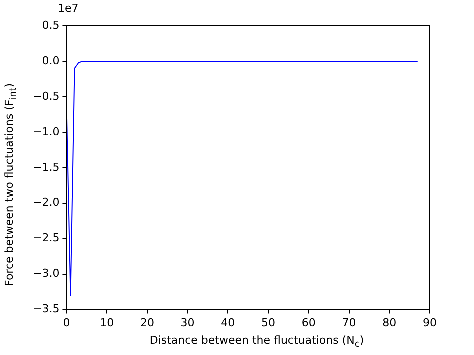 The width and height of the screenshot is (474, 355). Describe the element at coordinates (66, 323) in the screenshot. I see `x-tick-label: 0` at that location.